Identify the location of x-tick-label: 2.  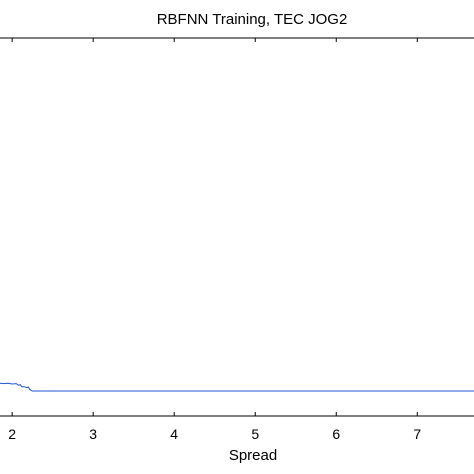
(12, 434).